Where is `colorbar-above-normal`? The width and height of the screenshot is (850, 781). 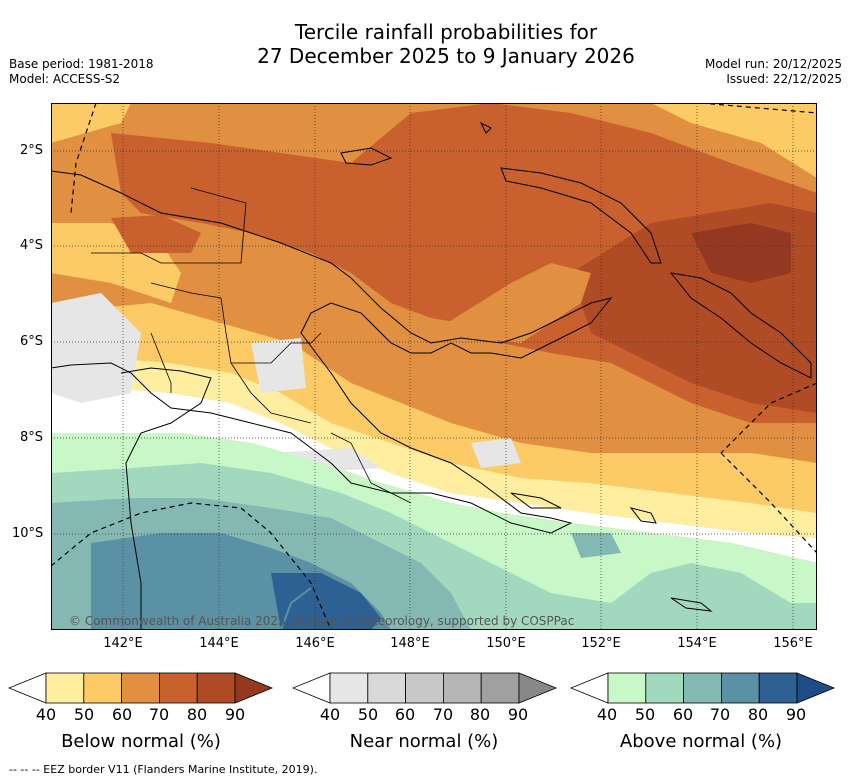
colorbar-above-normal is located at coordinates (703, 688).